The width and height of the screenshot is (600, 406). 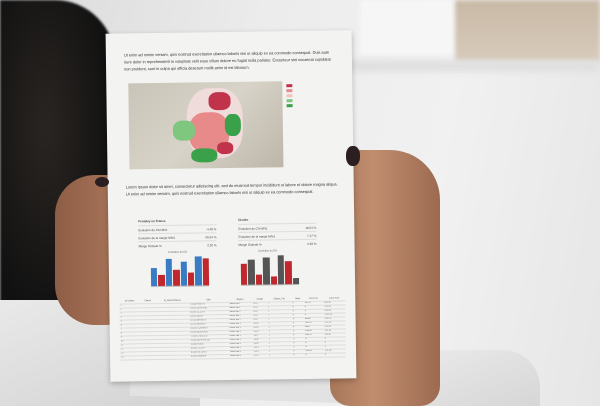 What do you see at coordinates (280, 355) in the screenshot?
I see `table-cell: 1` at bounding box center [280, 355].